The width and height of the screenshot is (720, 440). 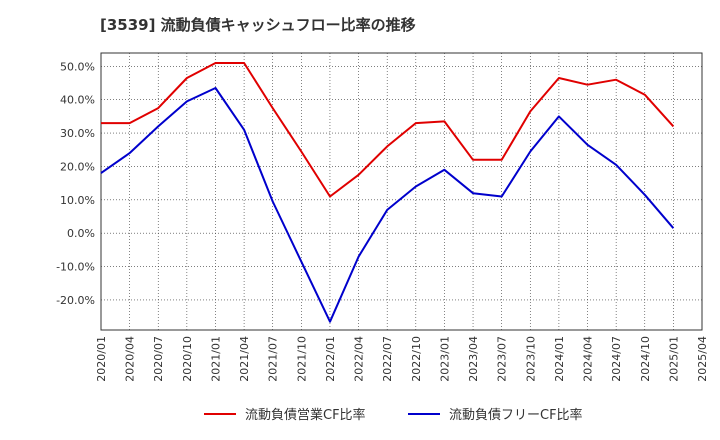 I want to click on x-tick-label: 2024/07, so click(x=616, y=359).